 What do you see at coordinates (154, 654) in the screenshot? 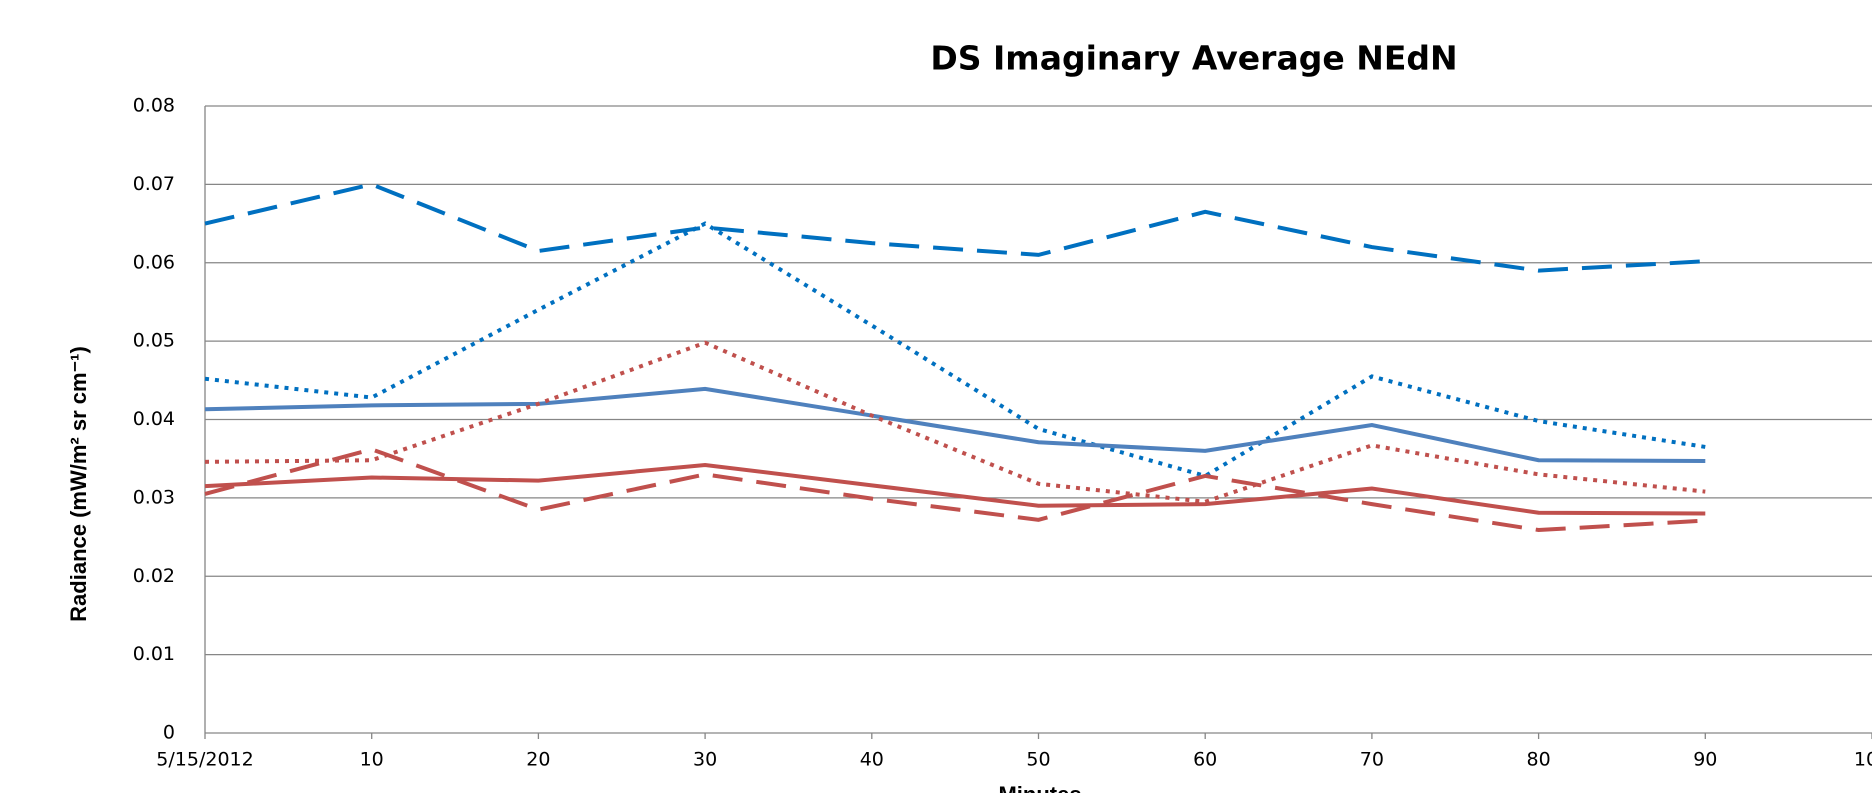
I see `y-tick-label: 0.01` at bounding box center [154, 654].